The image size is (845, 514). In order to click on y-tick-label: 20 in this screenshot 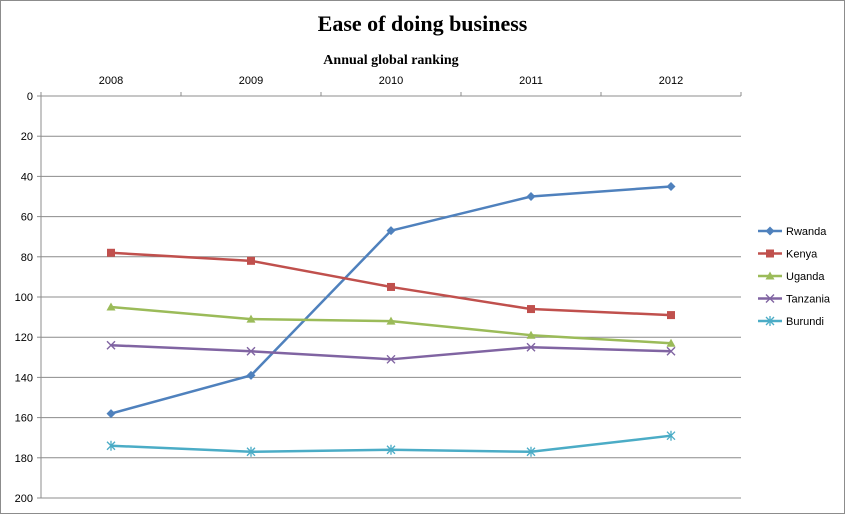, I will do `click(27, 137)`.